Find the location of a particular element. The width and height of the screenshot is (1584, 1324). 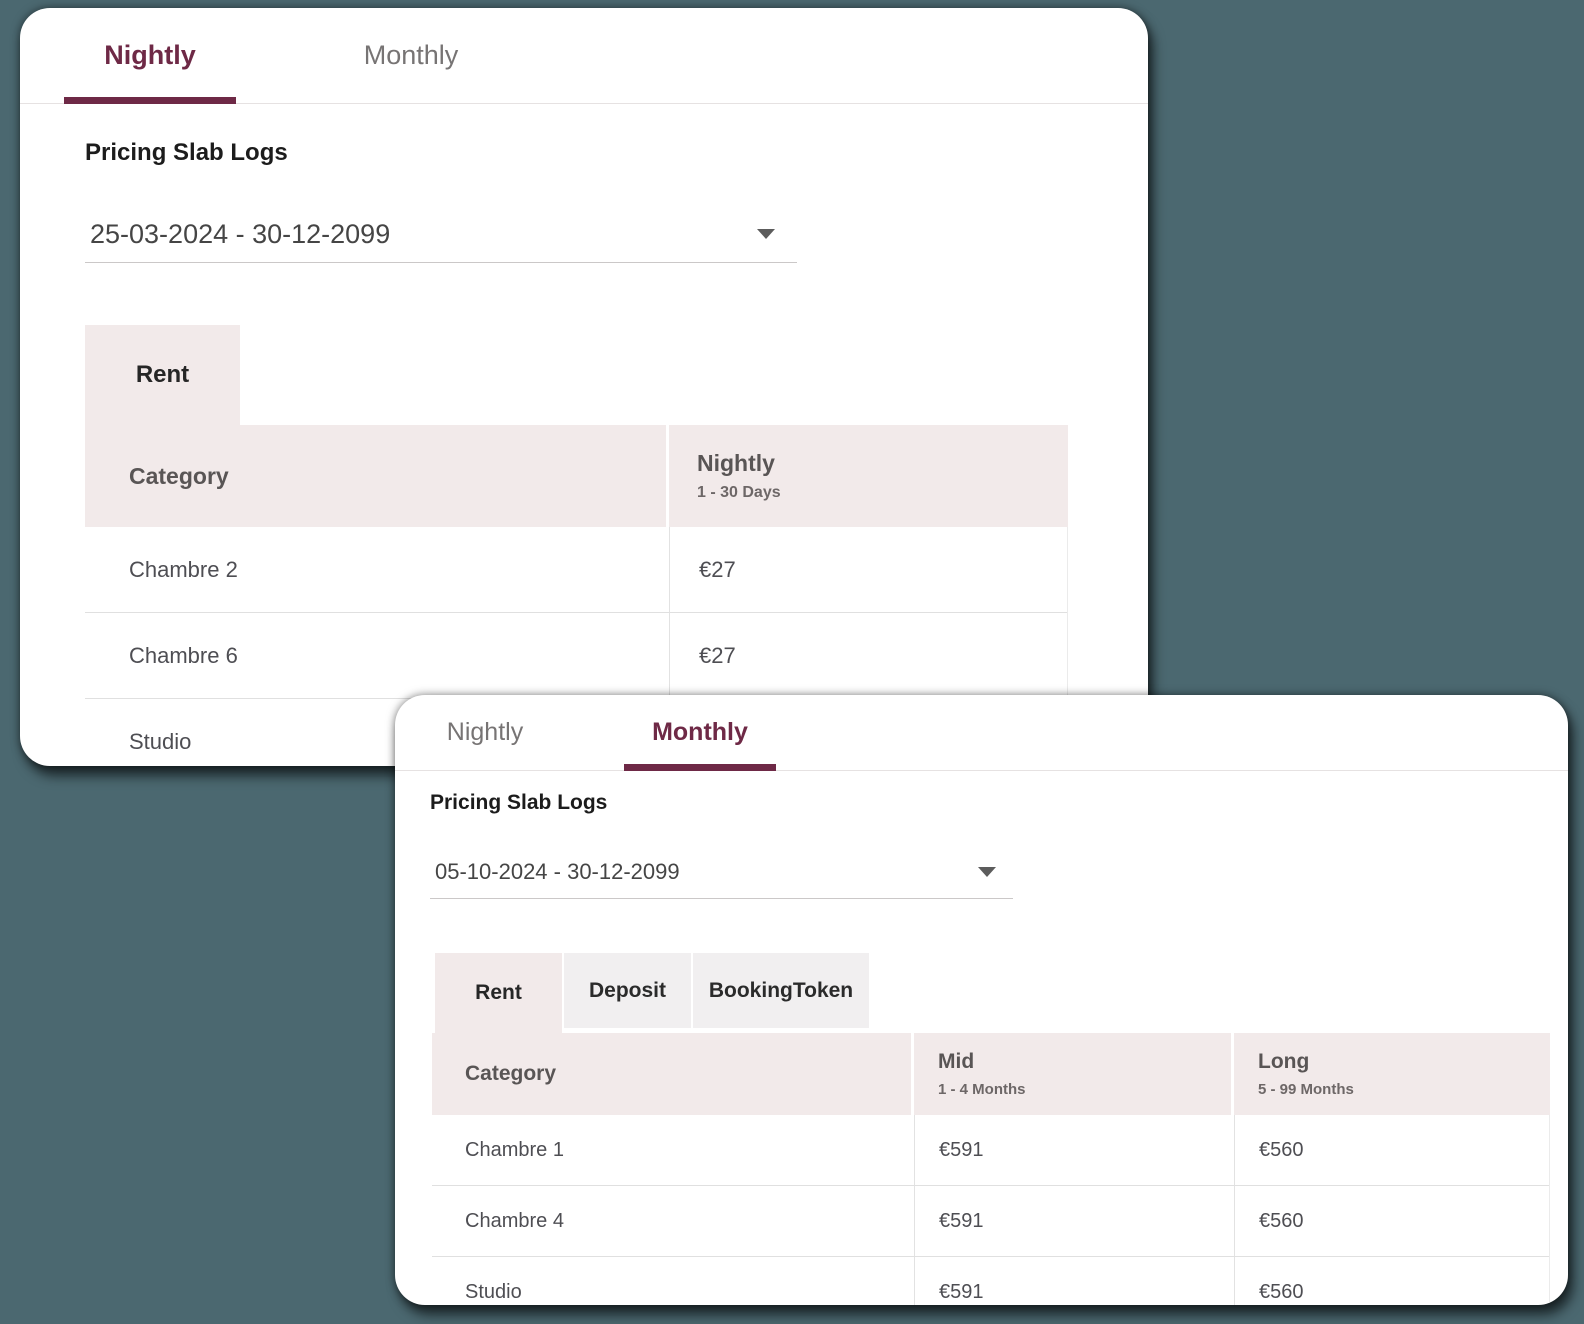

tab-bookingtoken: BookingToken is located at coordinates (781, 990).